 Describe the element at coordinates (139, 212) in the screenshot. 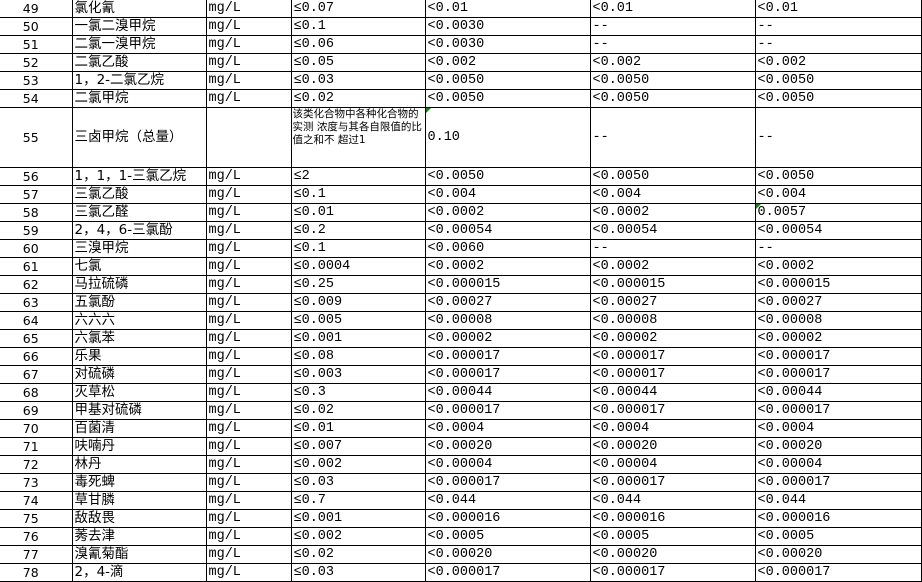

I see `item-name-cell: 三氯乙醛` at that location.